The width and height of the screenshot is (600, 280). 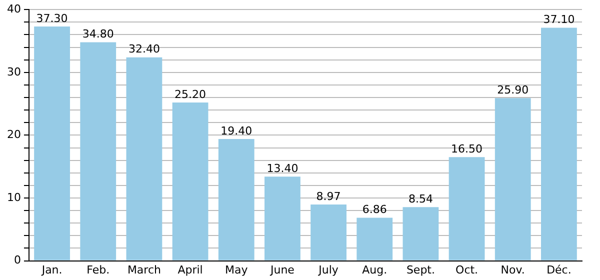 What do you see at coordinates (328, 269) in the screenshot?
I see `x-tick-label: July` at bounding box center [328, 269].